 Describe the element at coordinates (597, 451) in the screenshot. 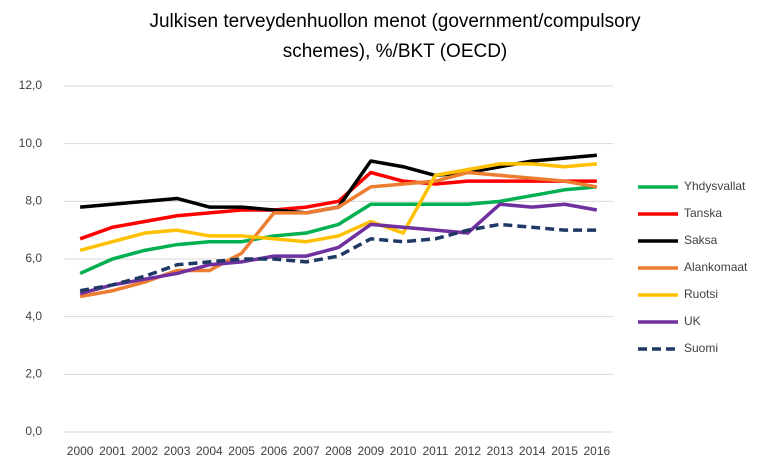

I see `x-tick-label: 2016` at that location.